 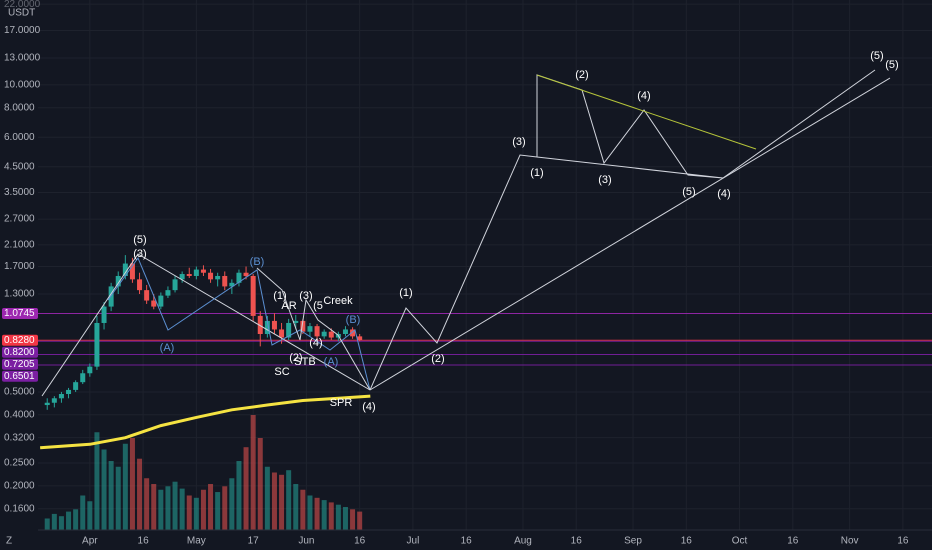 What do you see at coordinates (19, 137) in the screenshot?
I see `y-tick-label: 6.0000` at bounding box center [19, 137].